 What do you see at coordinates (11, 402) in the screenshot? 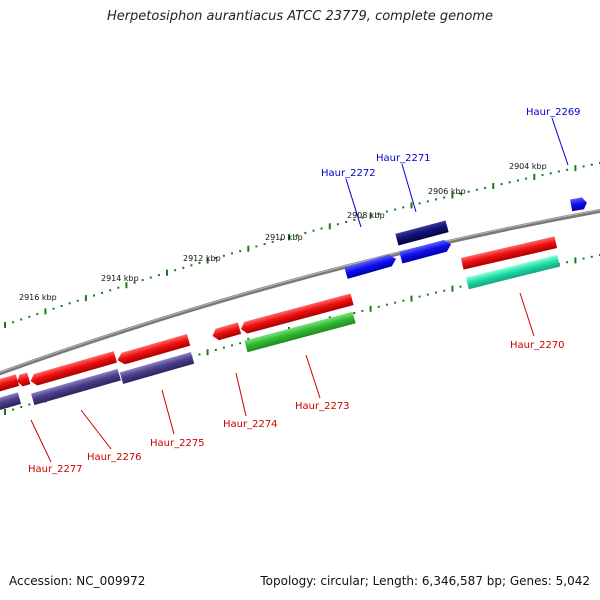
I see `feature-haur-2277-purple` at bounding box center [11, 402].